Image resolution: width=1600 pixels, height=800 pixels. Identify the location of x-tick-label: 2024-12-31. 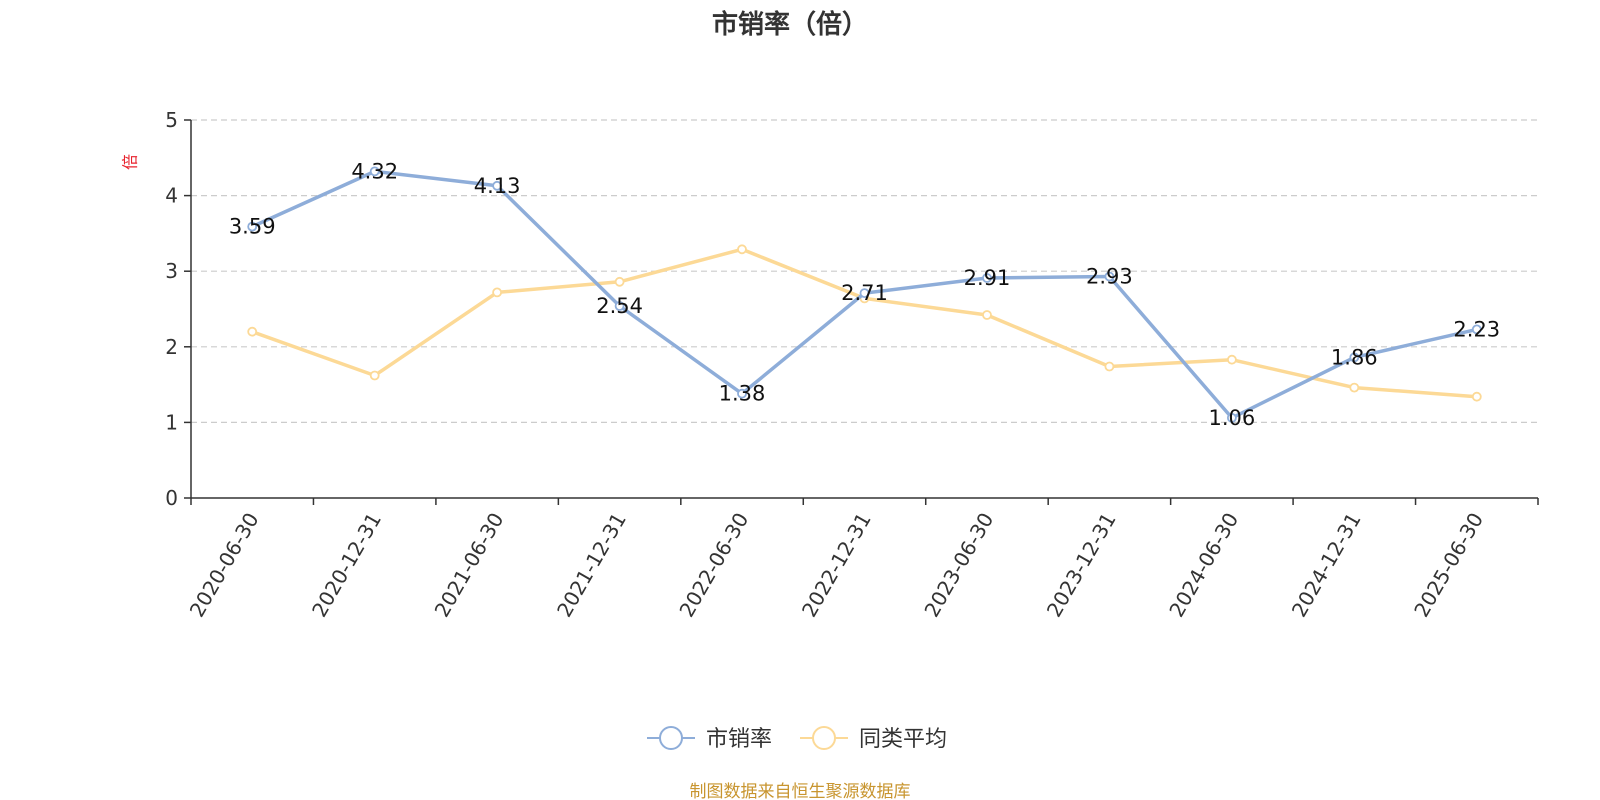
(1326, 565).